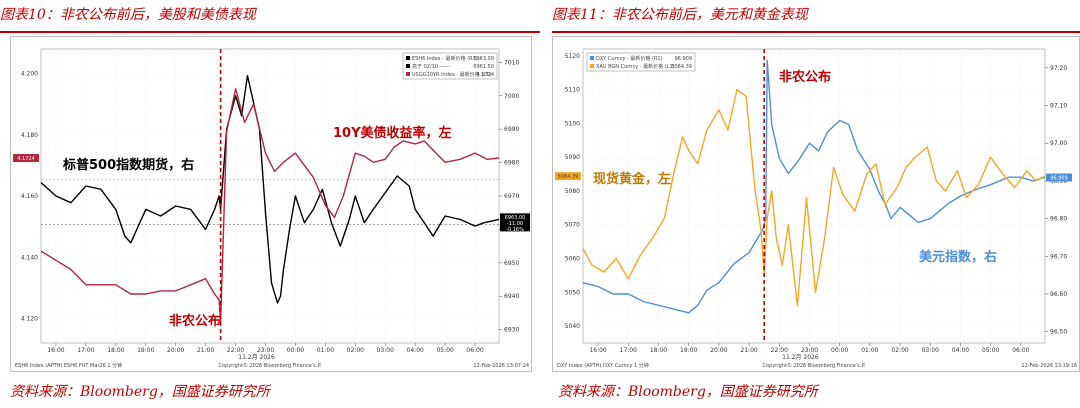 This screenshot has height=408, width=1080. I want to click on y-right-tick-label: 97.20, so click(1058, 68).